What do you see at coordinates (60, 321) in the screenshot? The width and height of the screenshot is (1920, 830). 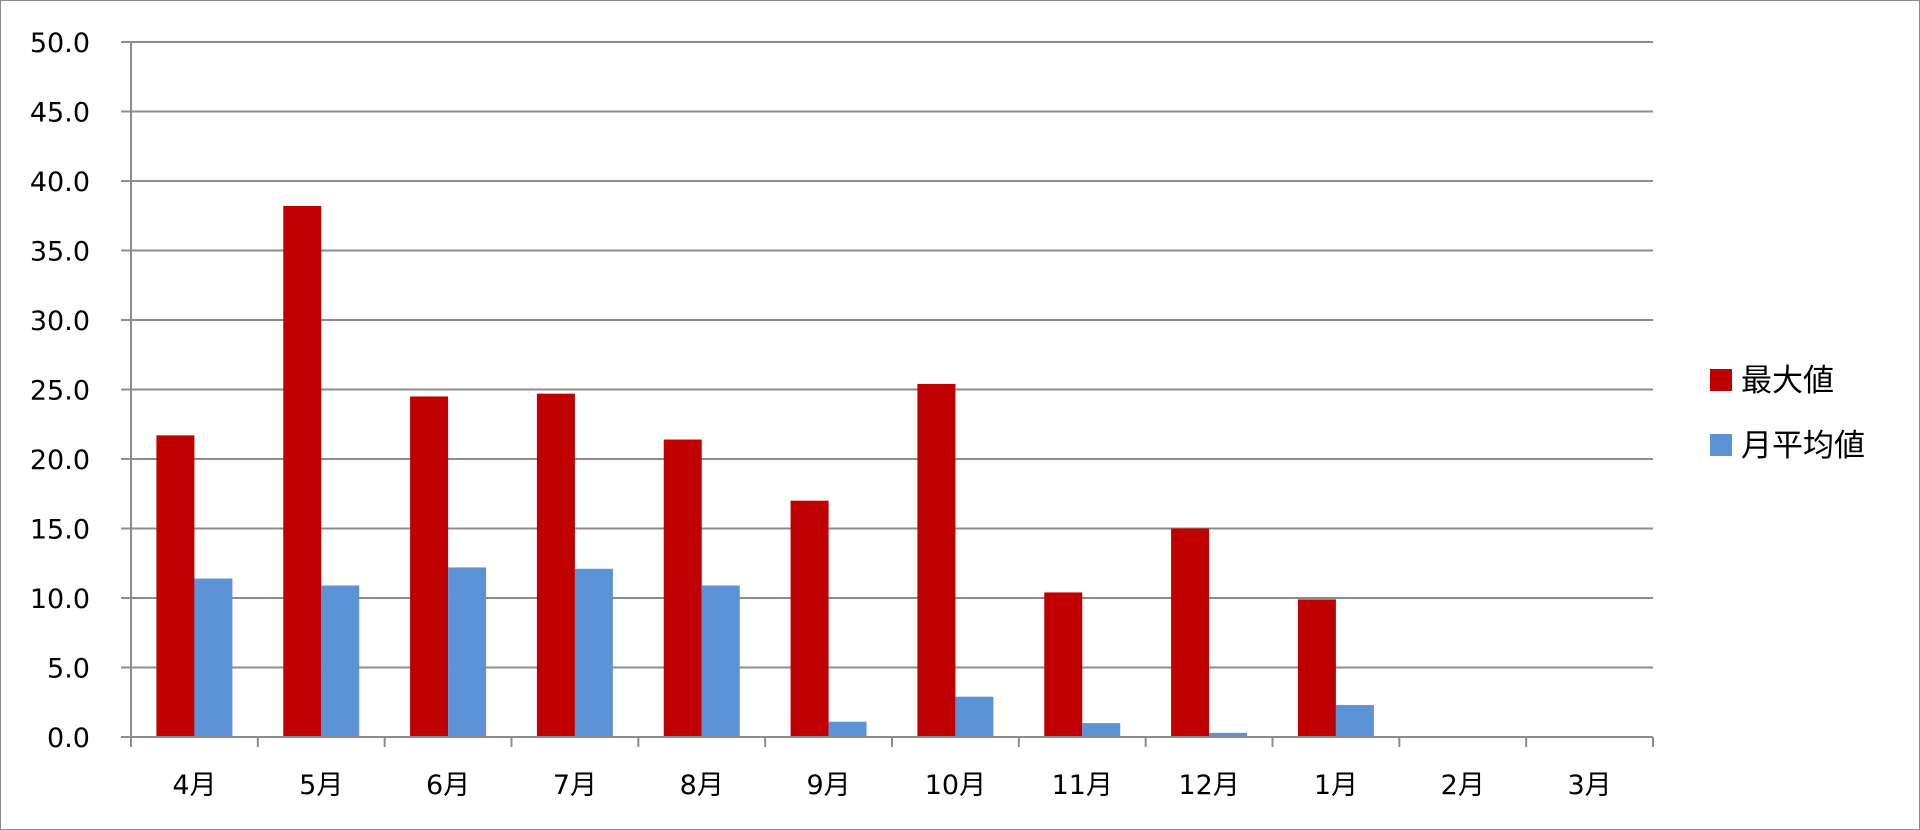 I see `y-tick-label: 30.0` at bounding box center [60, 321].